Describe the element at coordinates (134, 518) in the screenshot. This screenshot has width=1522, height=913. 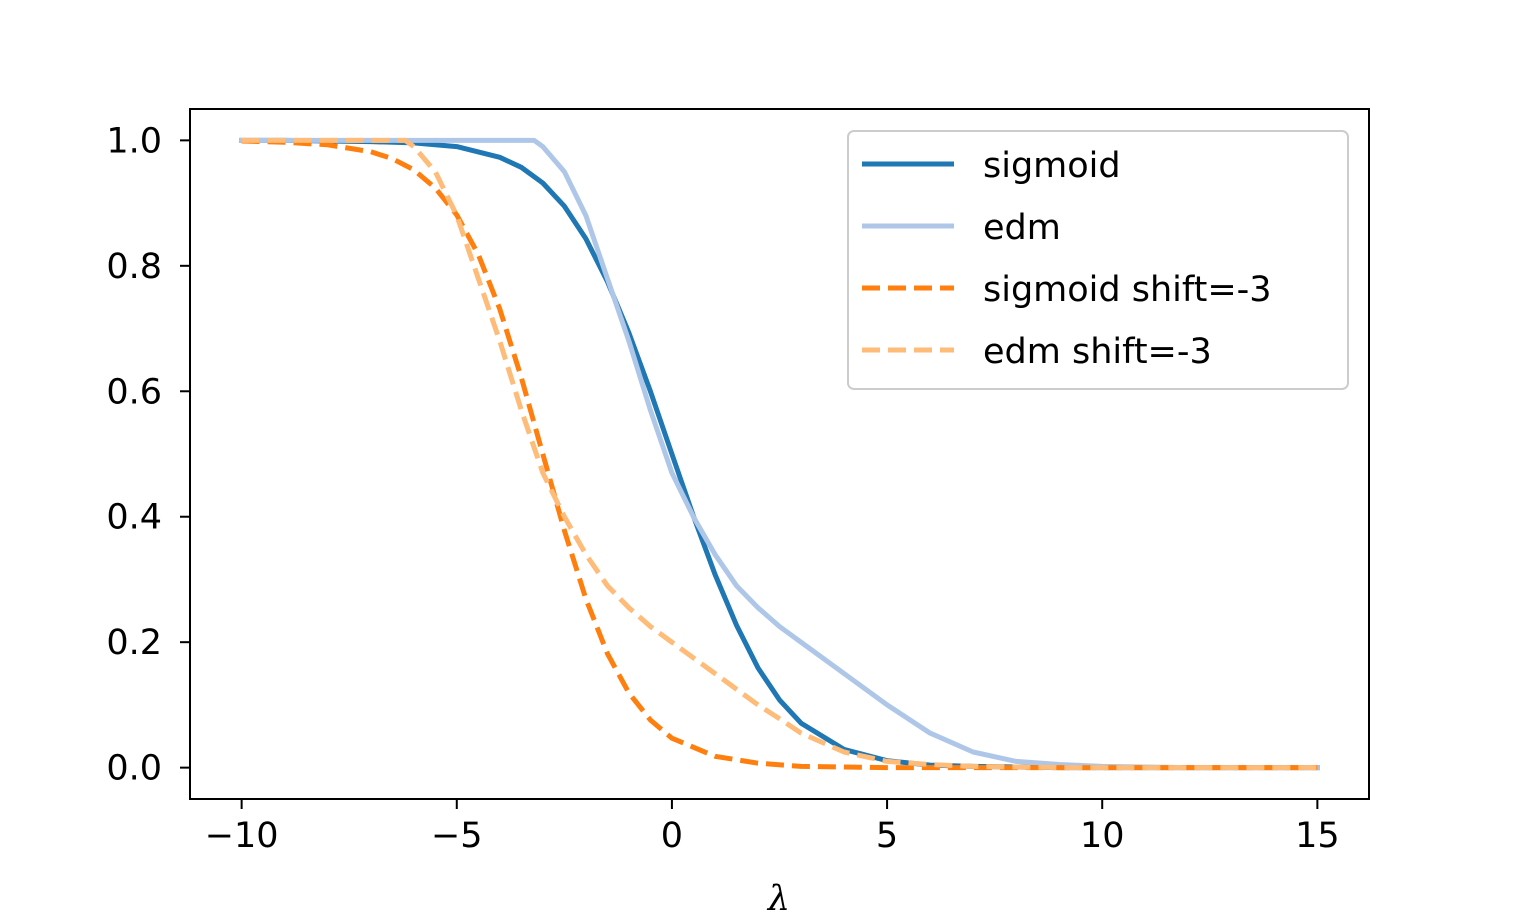
I see `y-tick-label: 0.4` at that location.